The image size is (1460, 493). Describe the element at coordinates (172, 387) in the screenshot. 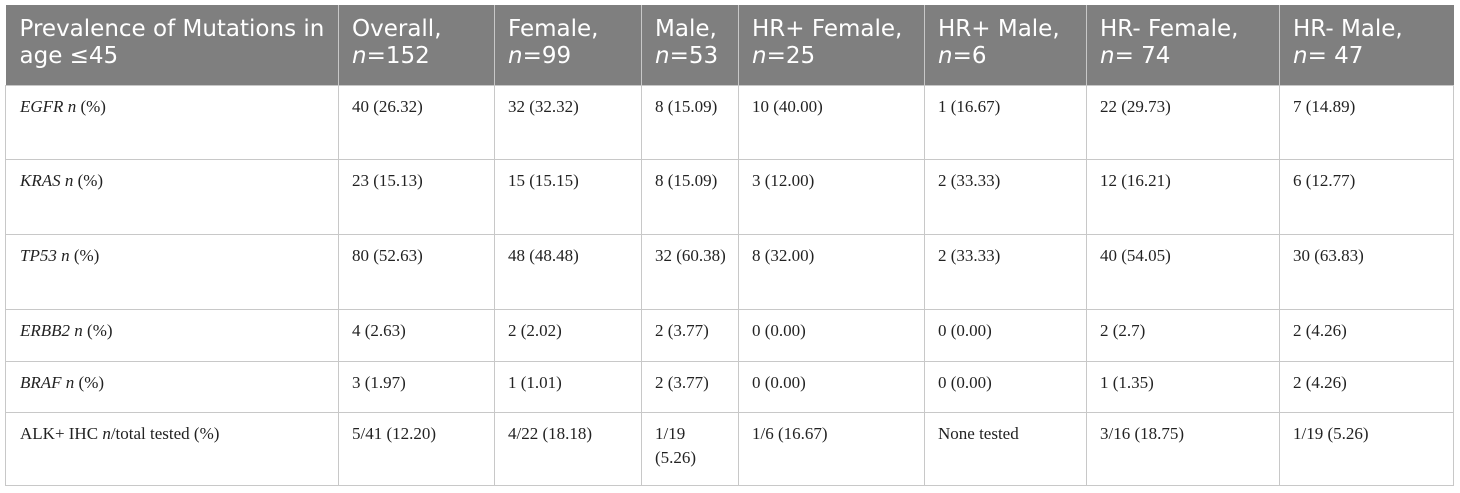

I see `row-label-cell: BRAF n (%)` at that location.